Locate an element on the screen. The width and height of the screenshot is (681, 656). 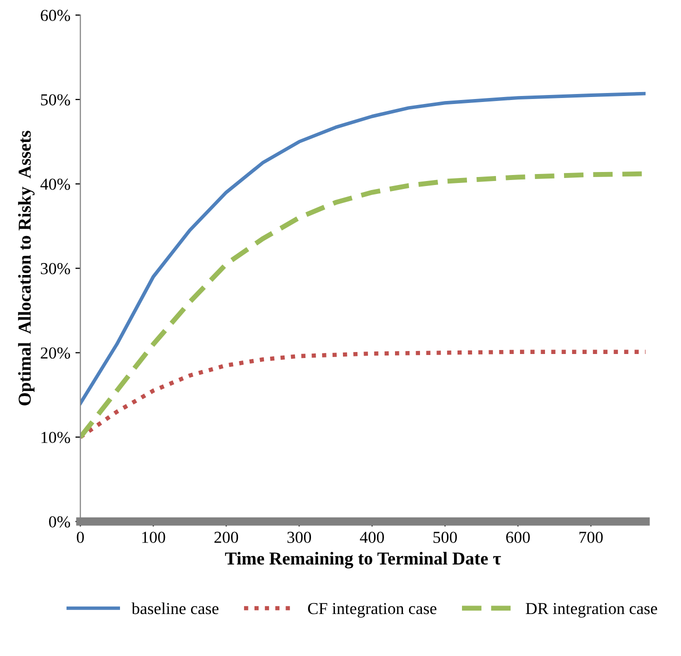
y-tick-label: 60% is located at coordinates (55, 16).